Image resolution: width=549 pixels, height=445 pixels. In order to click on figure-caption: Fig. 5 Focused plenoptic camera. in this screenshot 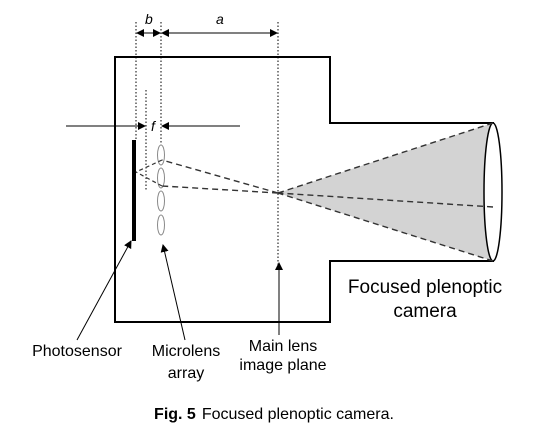, I will do `click(274, 414)`.